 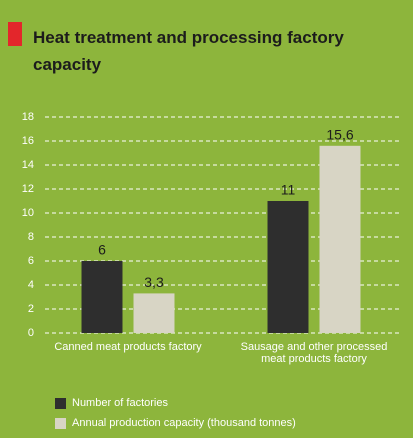 I want to click on y-tick-label: 2, so click(x=31, y=309).